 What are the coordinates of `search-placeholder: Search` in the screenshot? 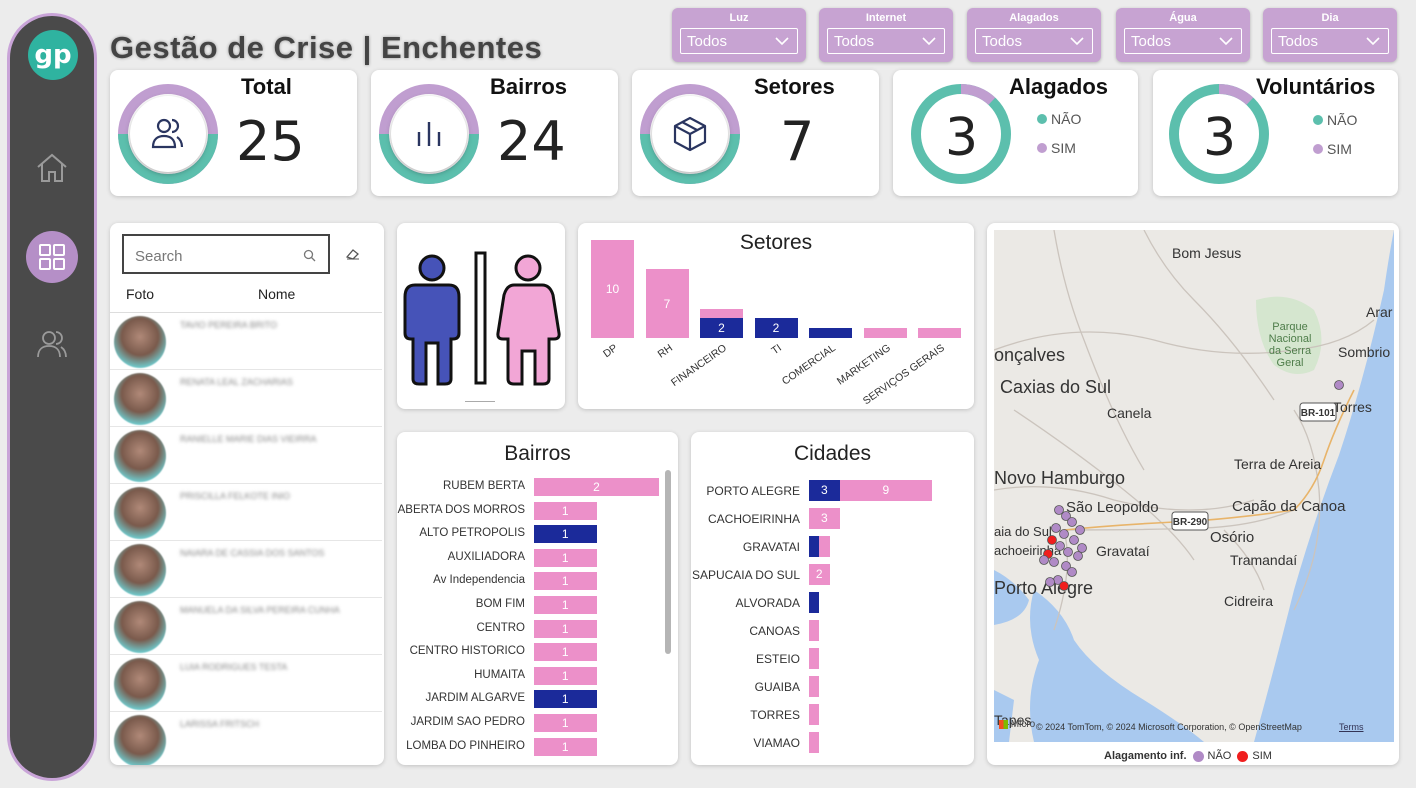 It's located at (159, 256).